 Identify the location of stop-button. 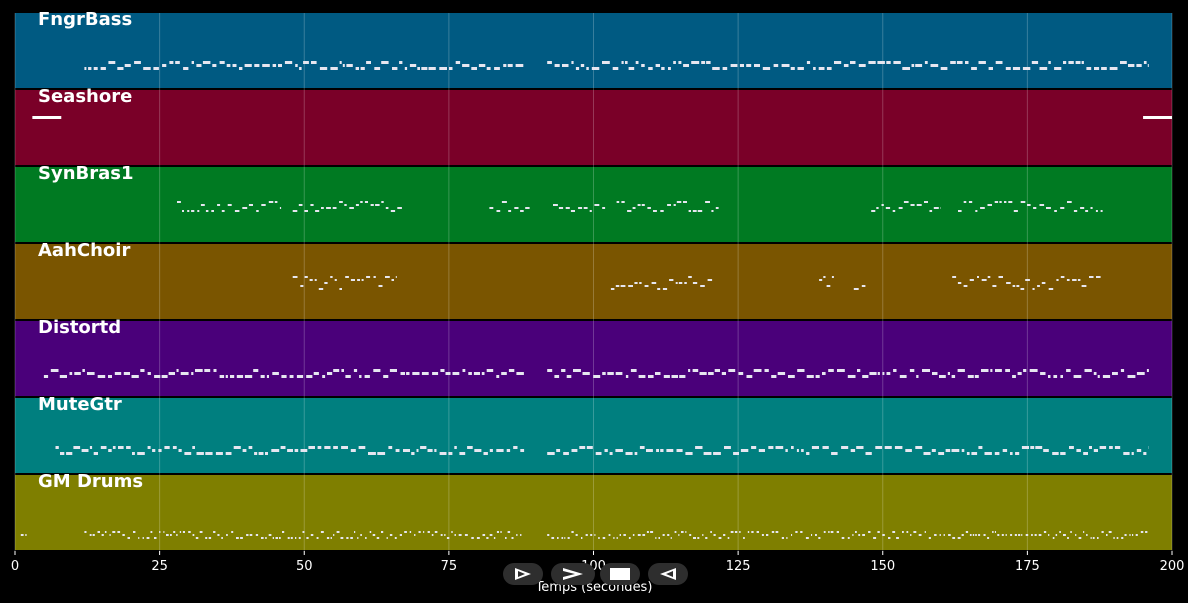
(620, 574).